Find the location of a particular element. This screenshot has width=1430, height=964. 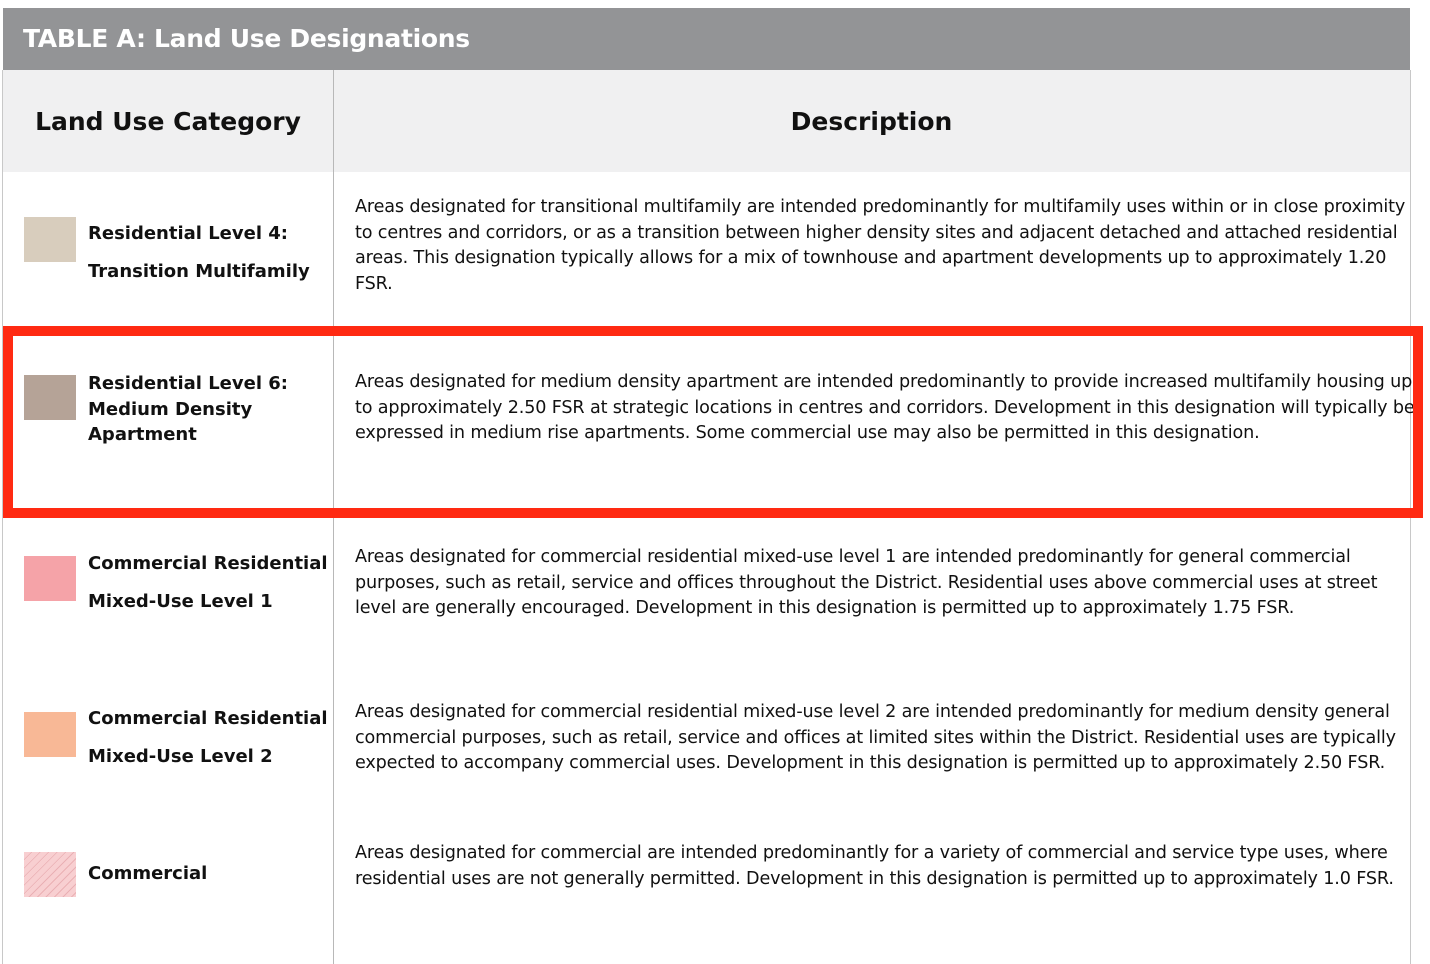

table-border-left is located at coordinates (2, 517).